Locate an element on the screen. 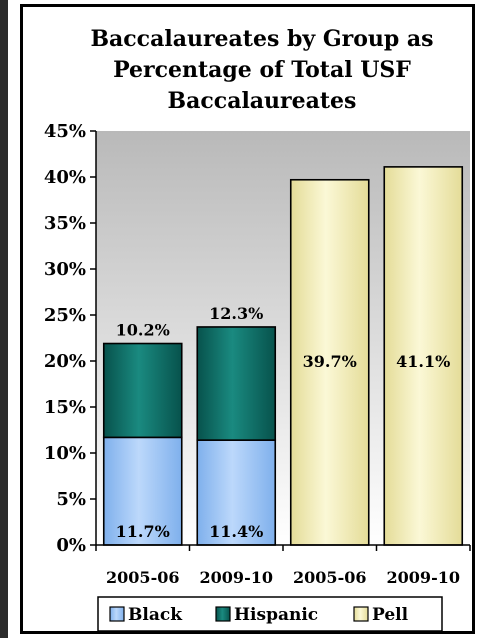 The image size is (485, 638). chart-title-line: Percentage of Total USF is located at coordinates (262, 70).